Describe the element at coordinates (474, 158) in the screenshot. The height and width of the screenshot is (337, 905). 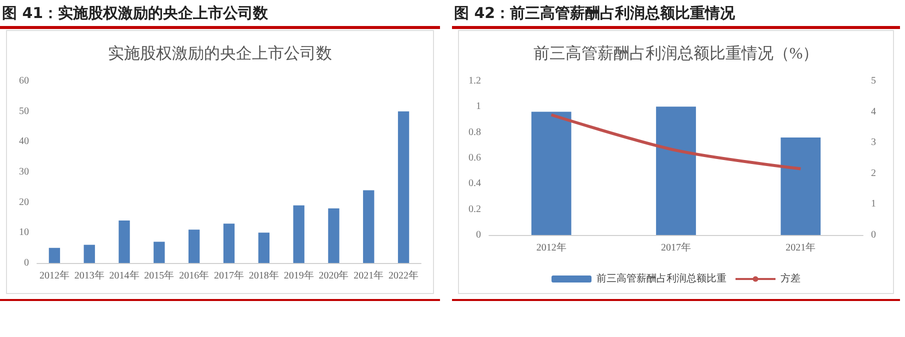
I see `y-tick-label: 0.6` at that location.